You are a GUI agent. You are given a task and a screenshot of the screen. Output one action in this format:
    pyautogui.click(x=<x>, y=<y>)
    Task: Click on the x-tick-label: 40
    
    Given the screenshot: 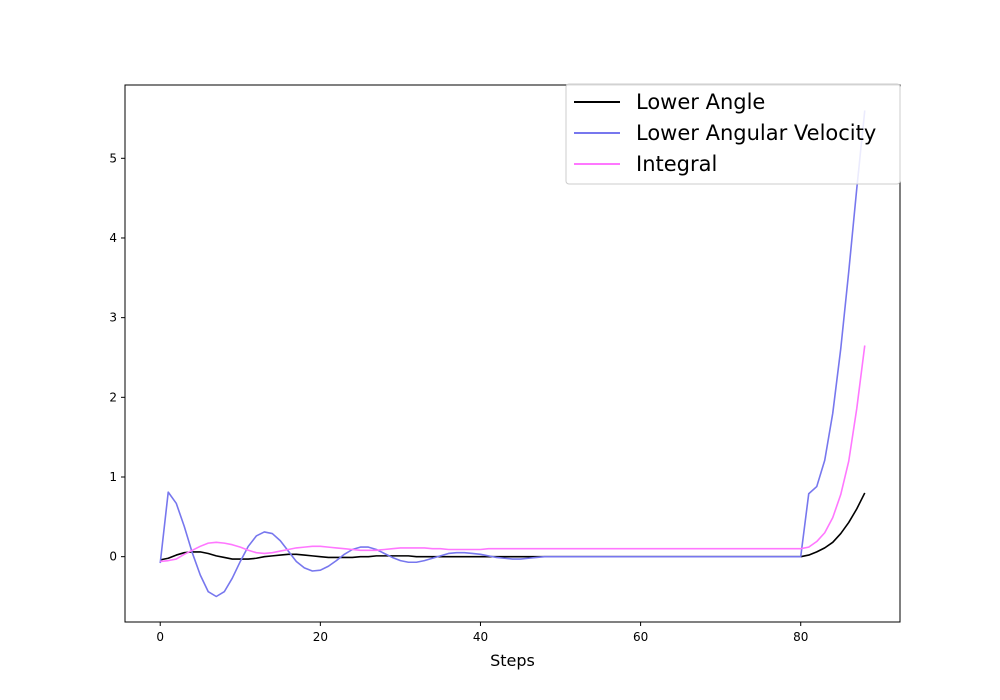 What is the action you would take?
    pyautogui.click(x=480, y=637)
    